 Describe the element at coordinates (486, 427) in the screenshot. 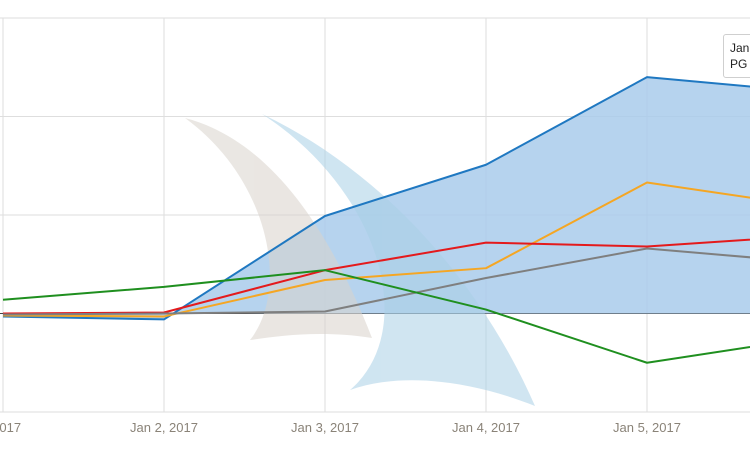

I see `x-tick-label: Jan 4, 2017` at that location.